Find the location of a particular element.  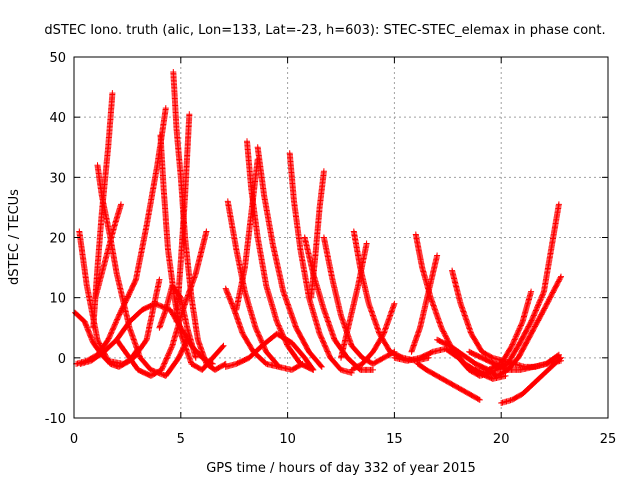

x-tick-label: 10 is located at coordinates (287, 439).